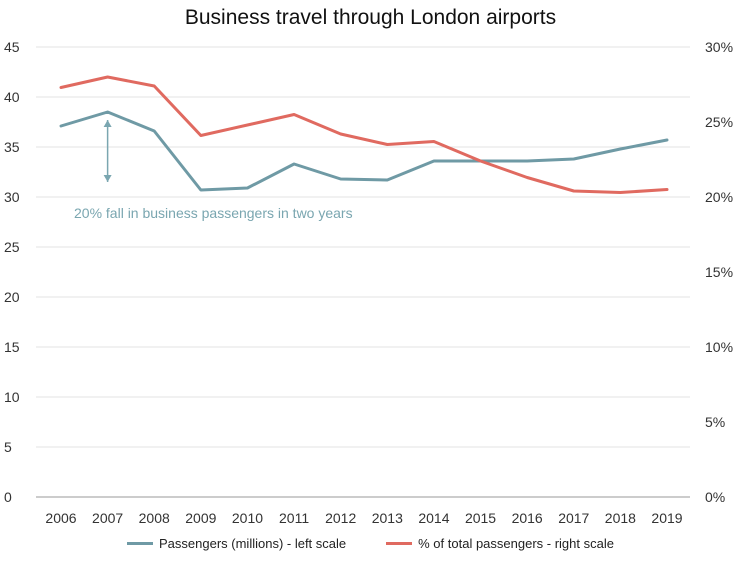 The image size is (741, 561). Describe the element at coordinates (247, 518) in the screenshot. I see `x-tick-label: 2010` at that location.